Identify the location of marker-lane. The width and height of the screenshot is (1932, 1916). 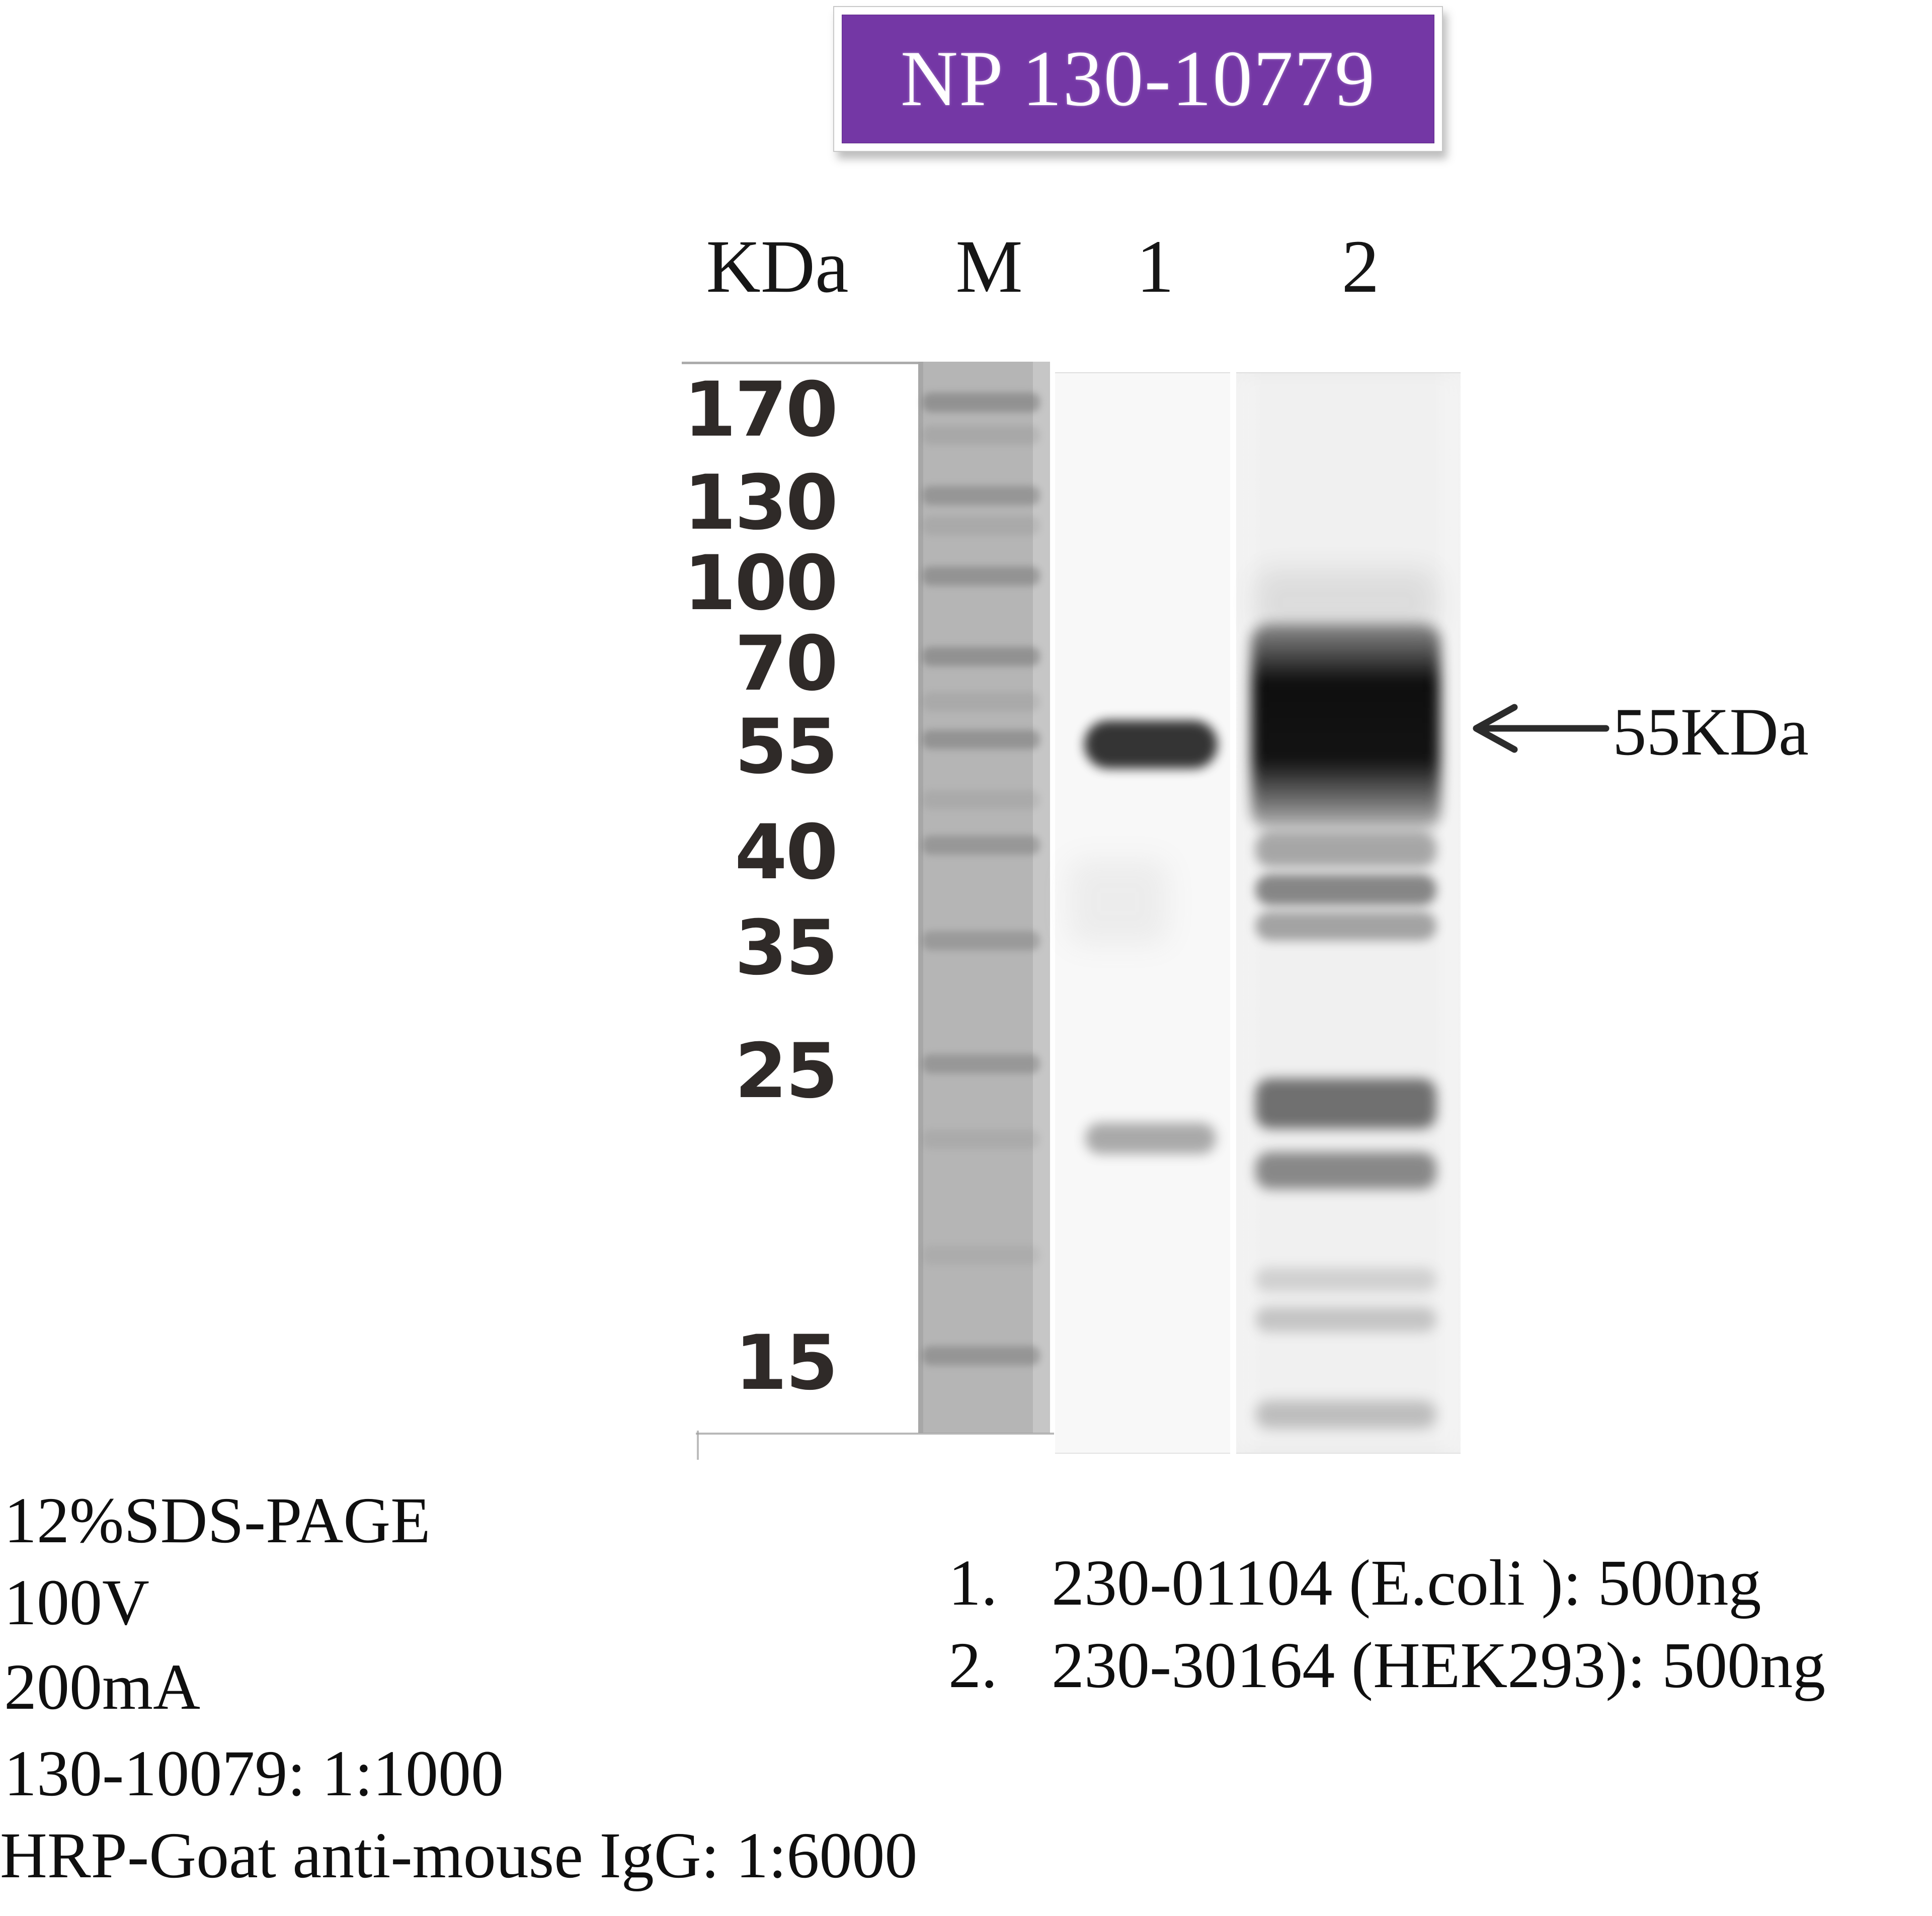
(984, 897).